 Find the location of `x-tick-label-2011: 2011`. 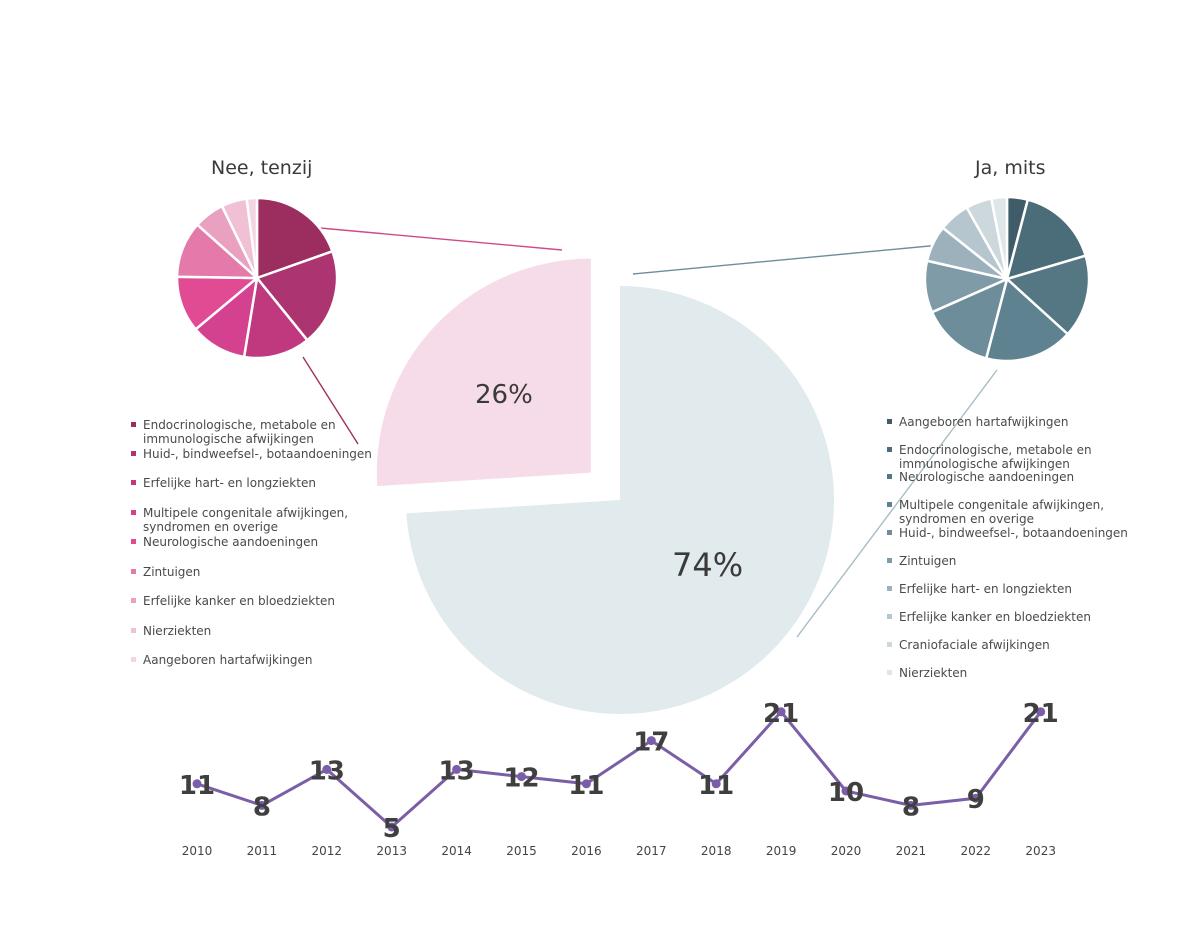

x-tick-label-2011: 2011 is located at coordinates (262, 851).